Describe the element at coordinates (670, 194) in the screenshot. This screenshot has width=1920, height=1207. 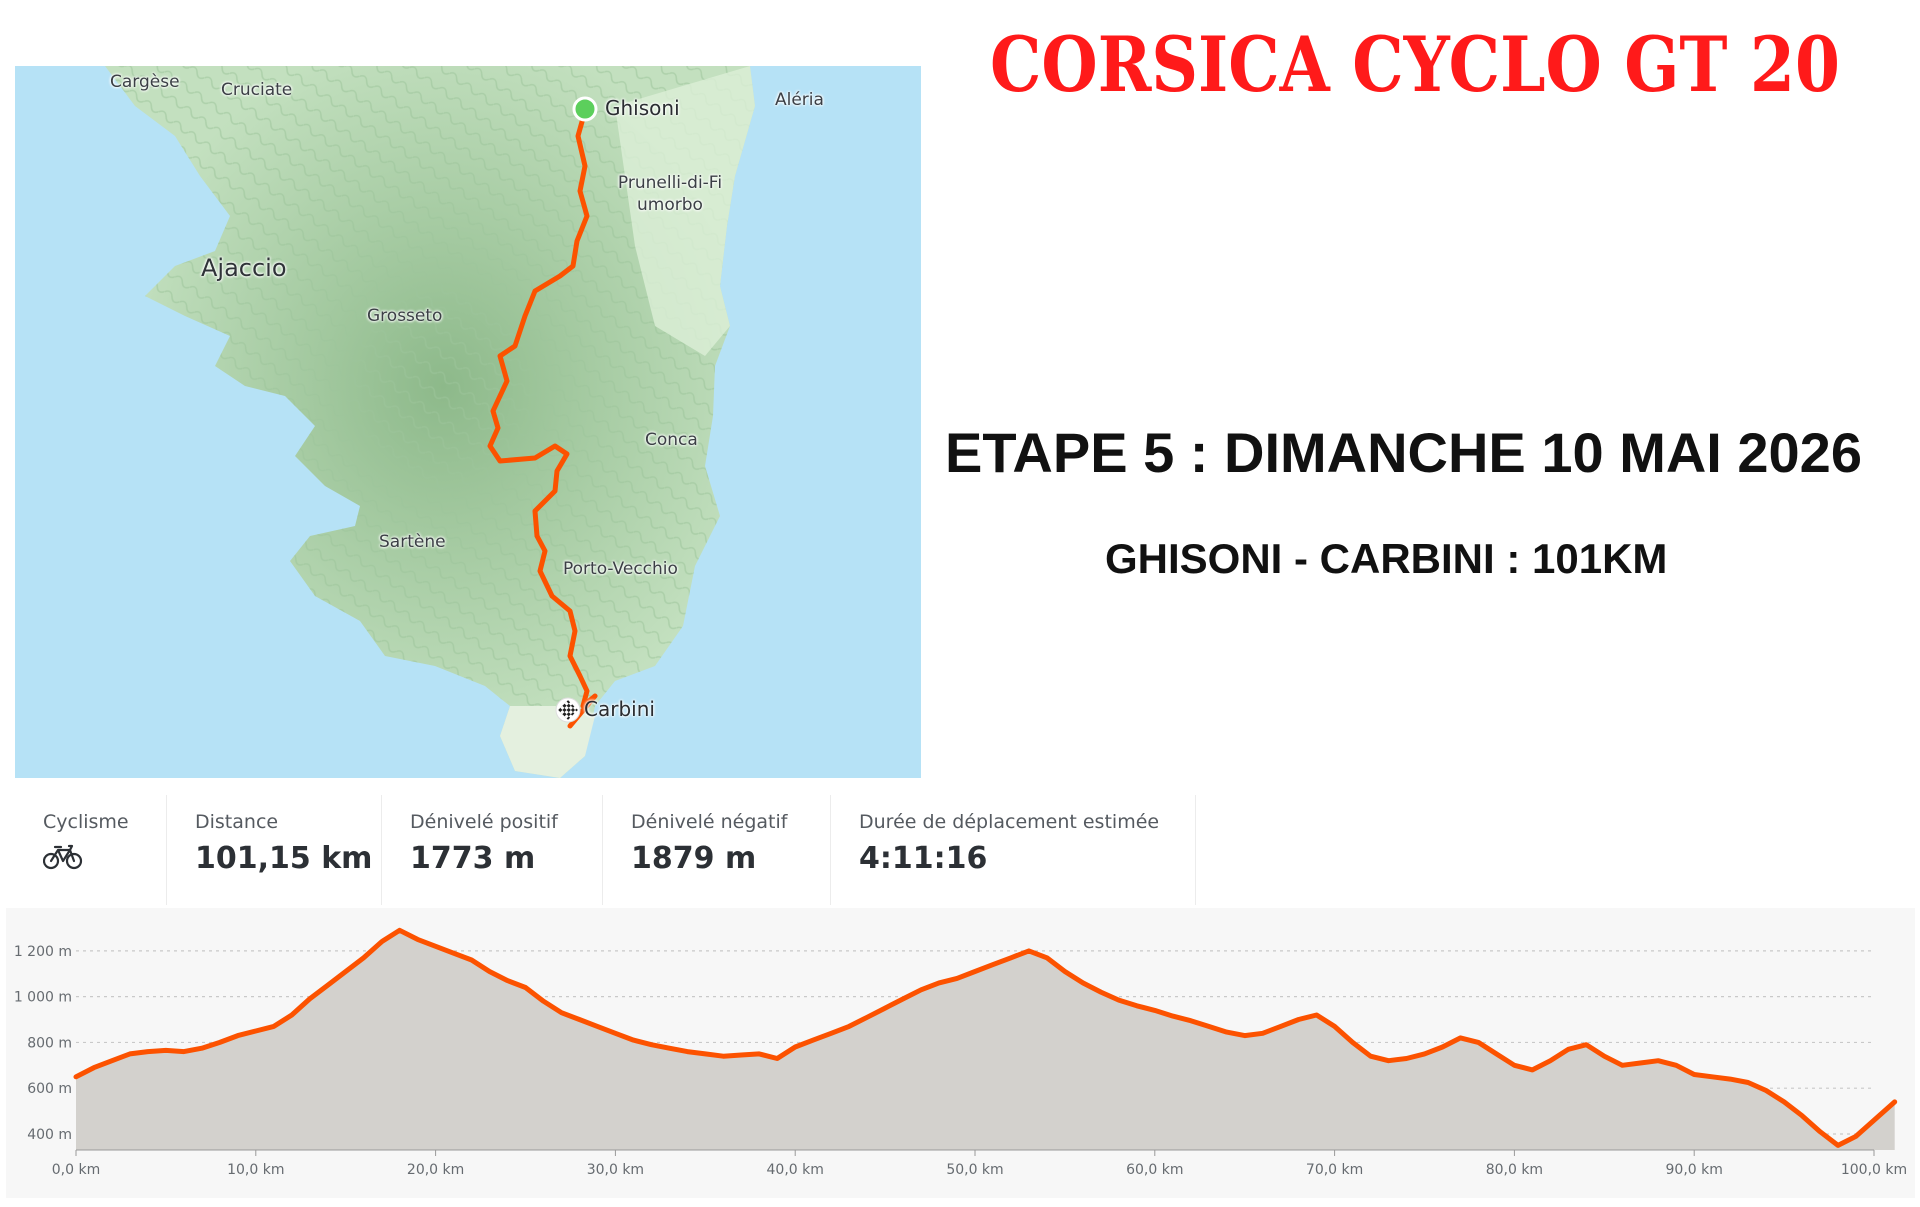
I see `place-label-prunelli: Prunelli-di-Fiumorbo` at that location.